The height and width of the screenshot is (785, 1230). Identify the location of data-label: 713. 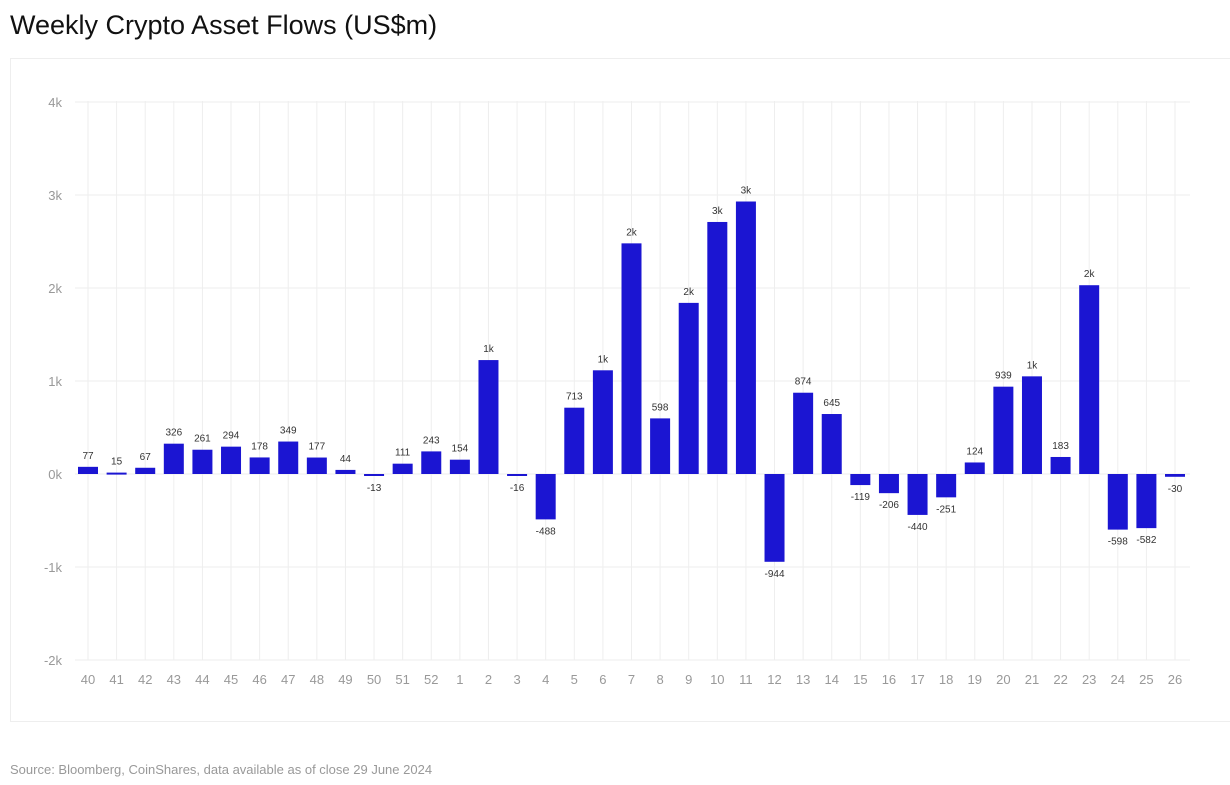
(574, 397).